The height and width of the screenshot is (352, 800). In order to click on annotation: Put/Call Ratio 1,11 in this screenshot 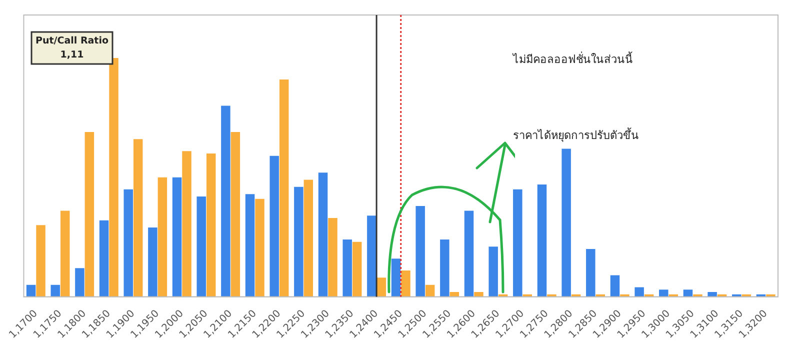, I will do `click(72, 47)`.